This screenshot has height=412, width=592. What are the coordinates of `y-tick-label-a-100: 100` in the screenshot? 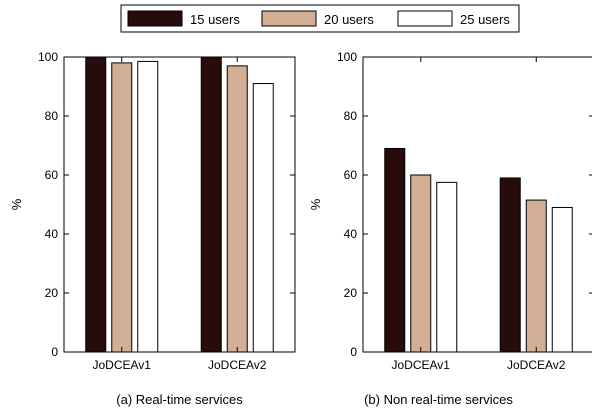 It's located at (48, 57).